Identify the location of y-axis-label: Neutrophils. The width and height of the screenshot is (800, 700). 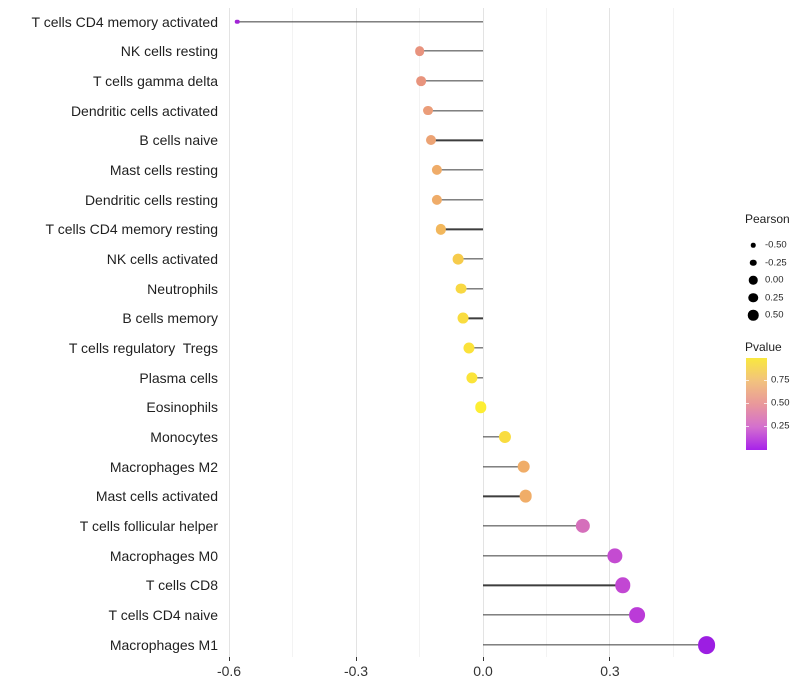
(182, 288).